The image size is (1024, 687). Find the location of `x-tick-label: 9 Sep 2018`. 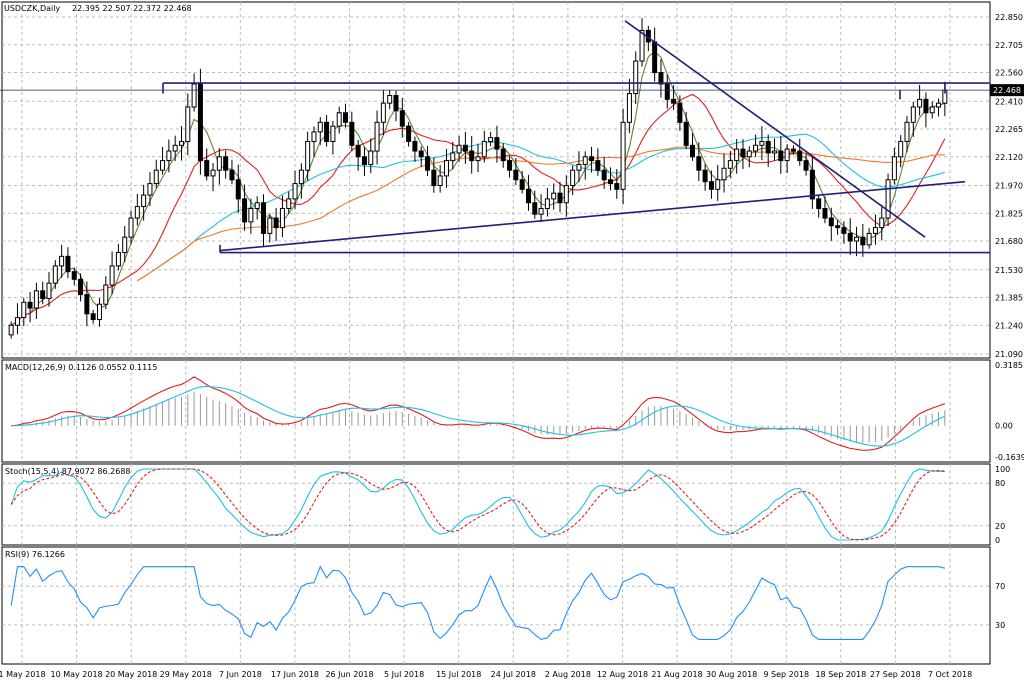

x-tick-label: 9 Sep 2018 is located at coordinates (786, 674).